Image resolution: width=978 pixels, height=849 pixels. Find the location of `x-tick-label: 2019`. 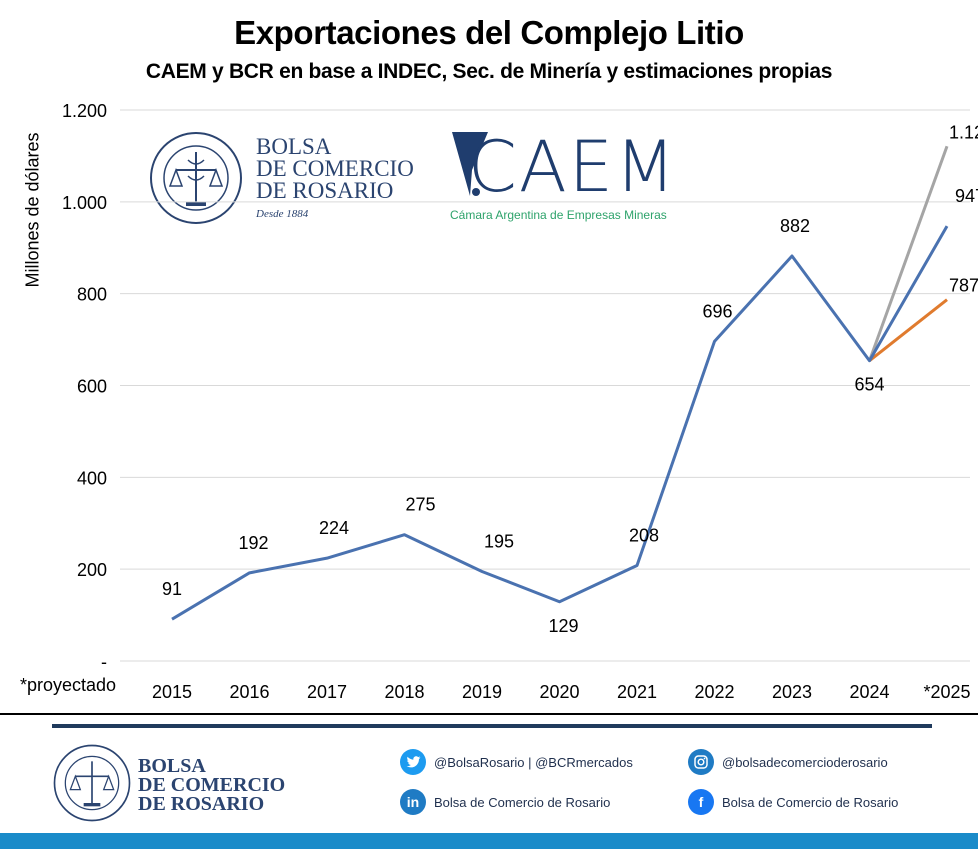

x-tick-label: 2019 is located at coordinates (482, 692).